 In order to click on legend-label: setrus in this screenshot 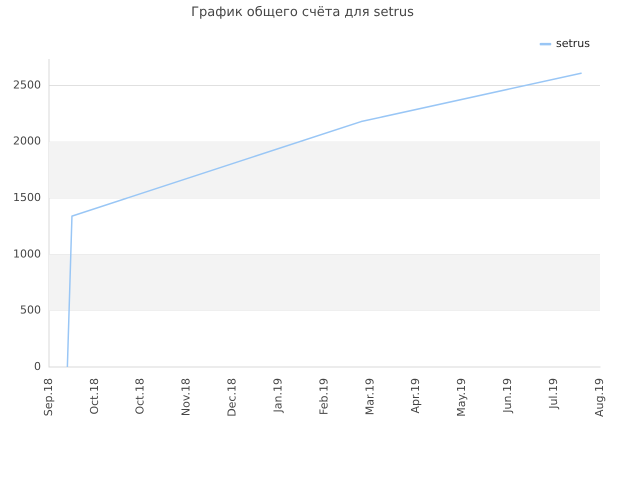, I will do `click(573, 43)`.